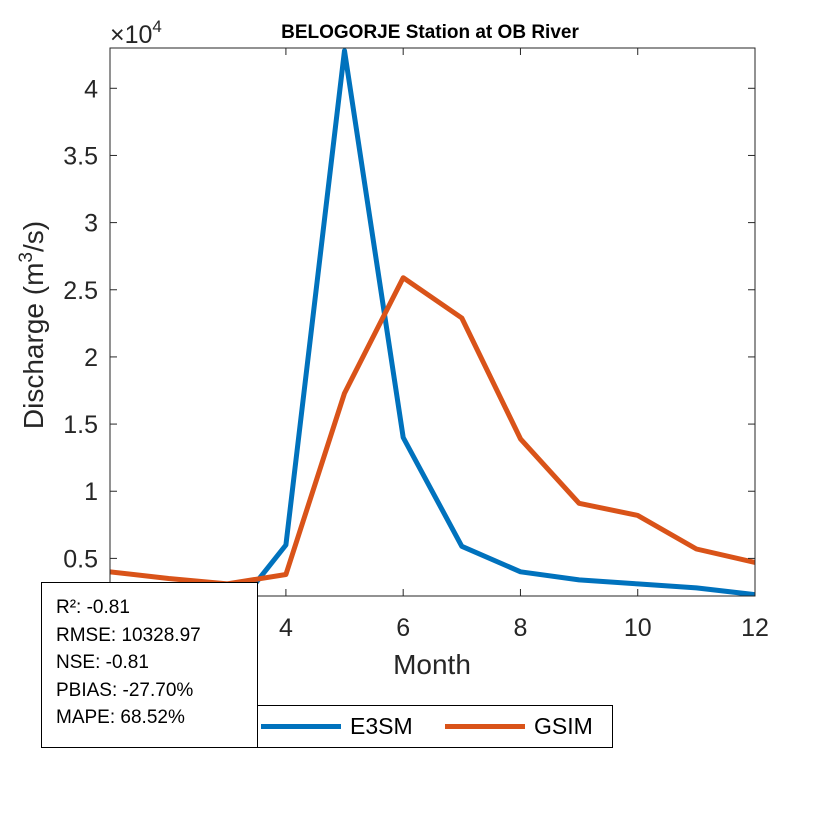 This screenshot has width=833, height=833. Describe the element at coordinates (301, 726) in the screenshot. I see `legend-swatch-e3sm` at that location.